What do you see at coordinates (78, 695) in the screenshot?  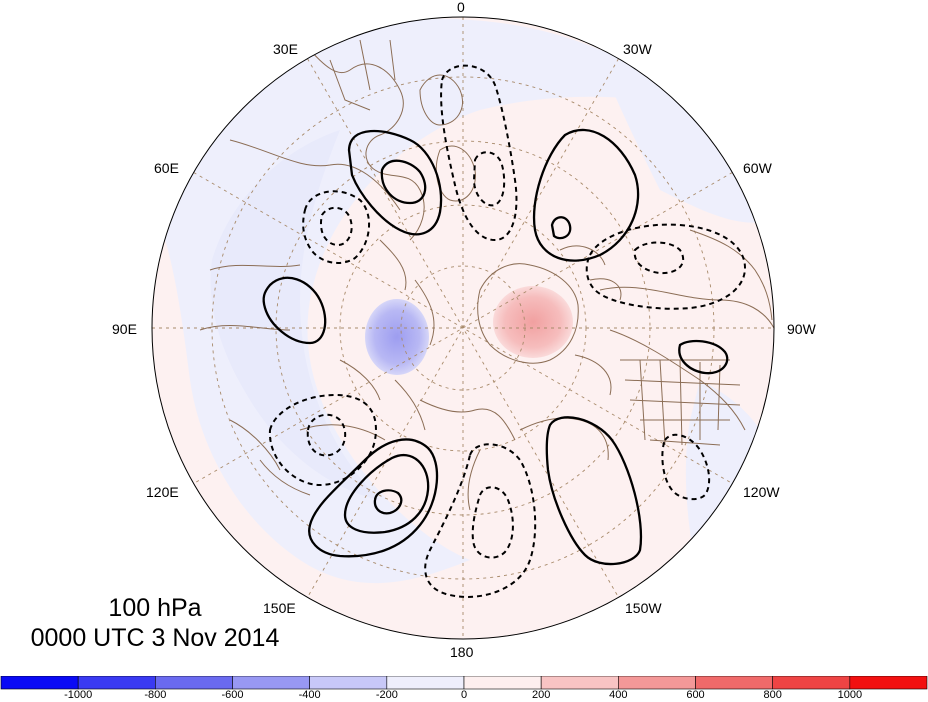 I see `colorbar-tick-label: -1000` at bounding box center [78, 695].